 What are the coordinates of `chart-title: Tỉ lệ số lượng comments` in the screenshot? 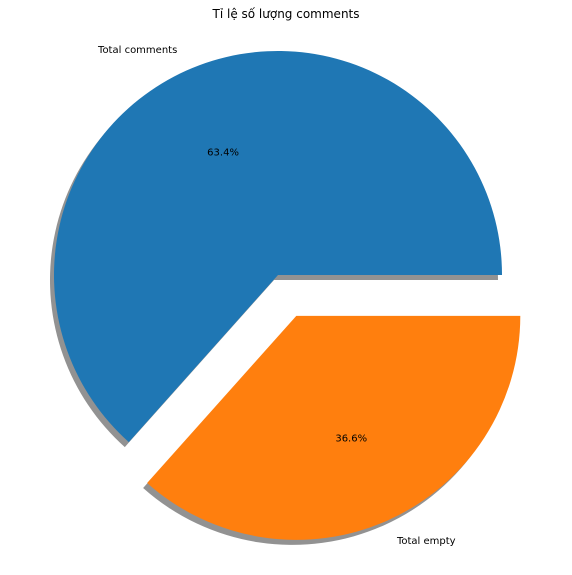 It's located at (286, 14).